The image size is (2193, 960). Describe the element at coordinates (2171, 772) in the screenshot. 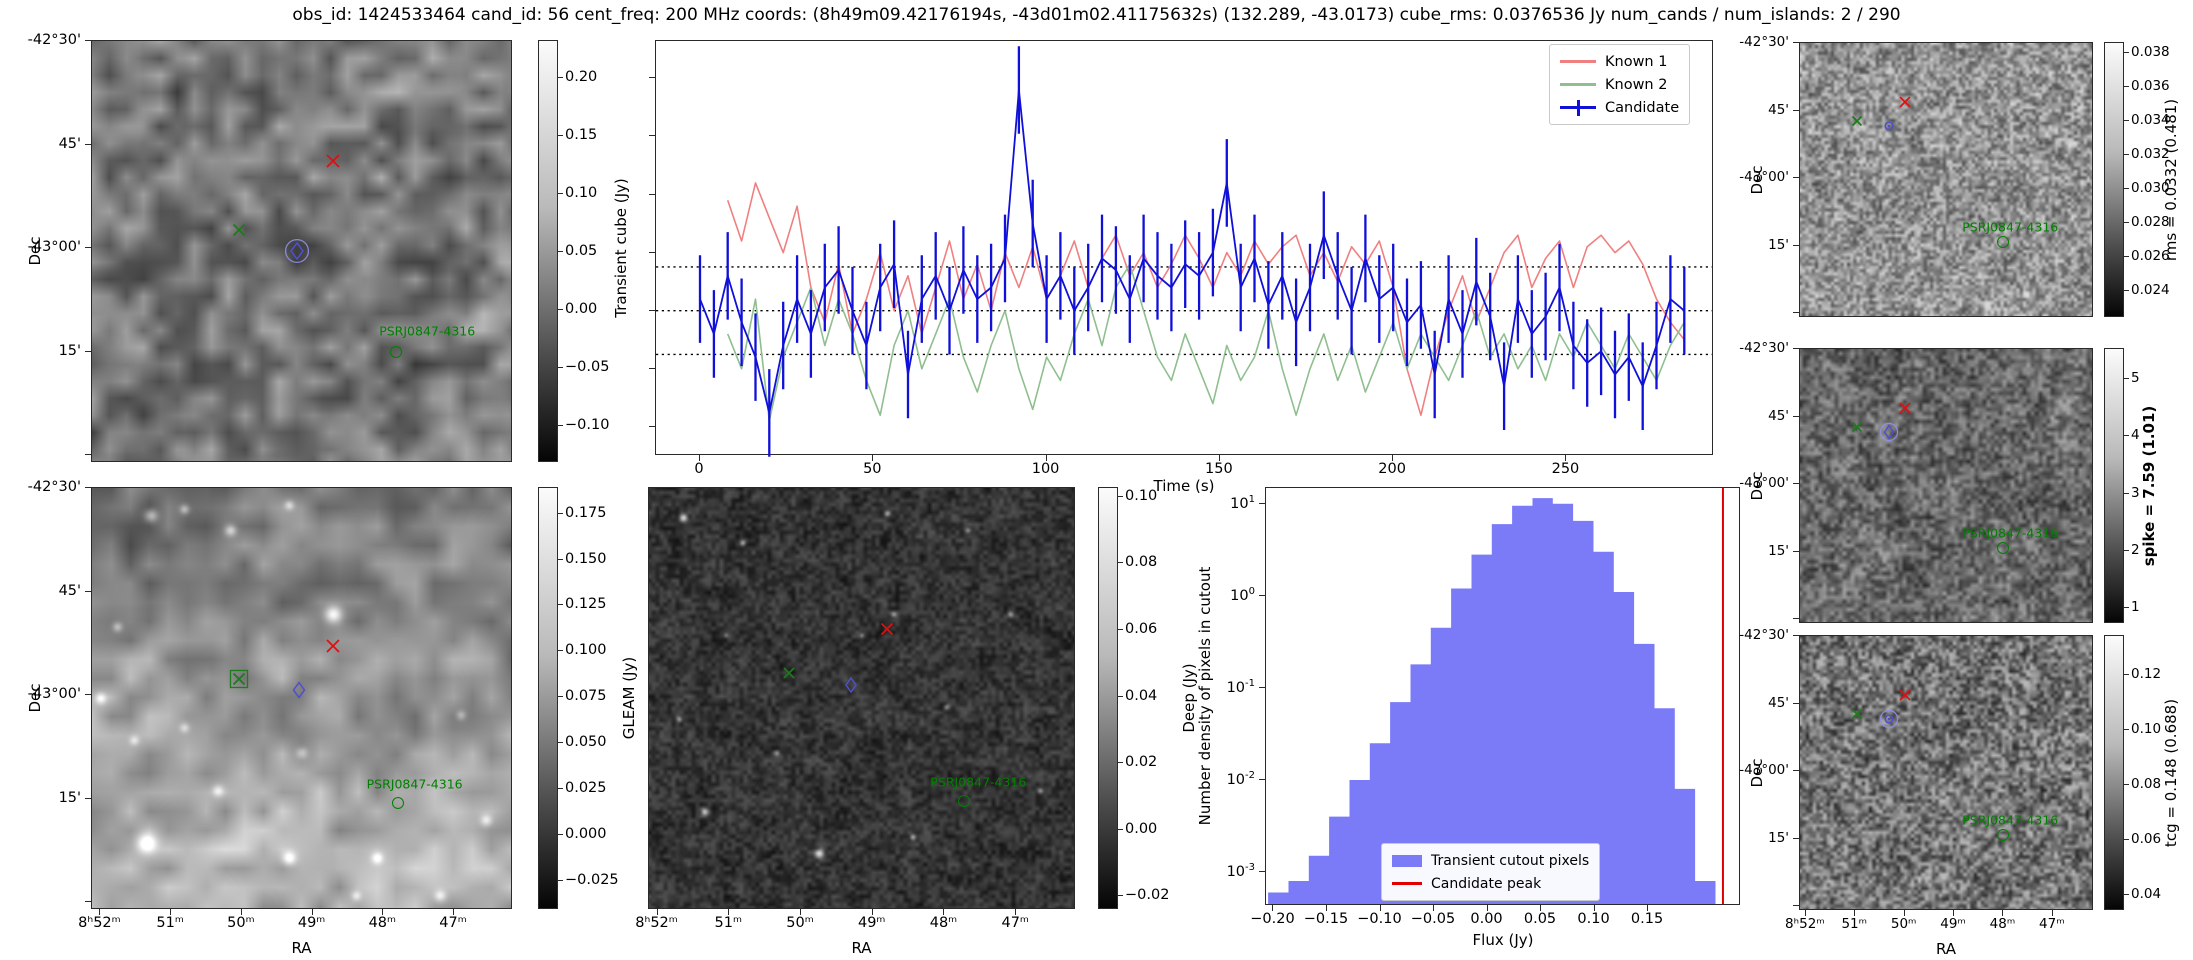

I see `tcg-colorbar-label: tcg = 0.148 (0.688)` at that location.